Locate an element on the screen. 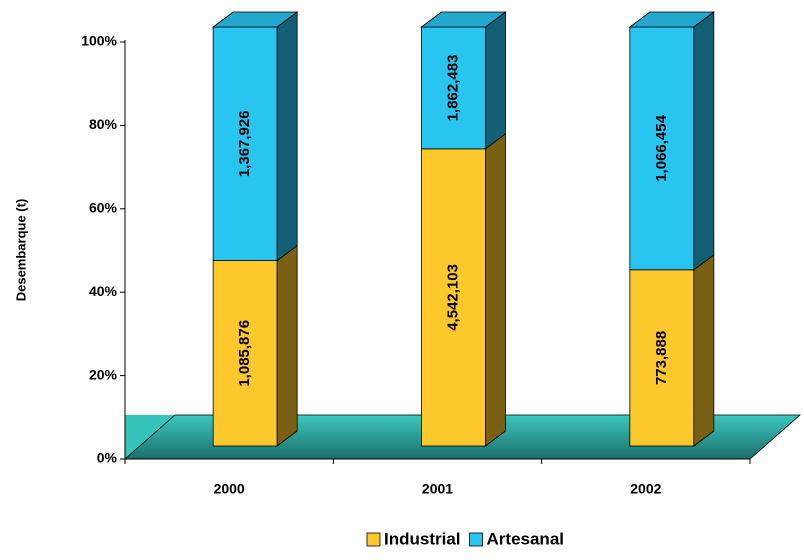  y-tick-label: 0% is located at coordinates (107, 458).